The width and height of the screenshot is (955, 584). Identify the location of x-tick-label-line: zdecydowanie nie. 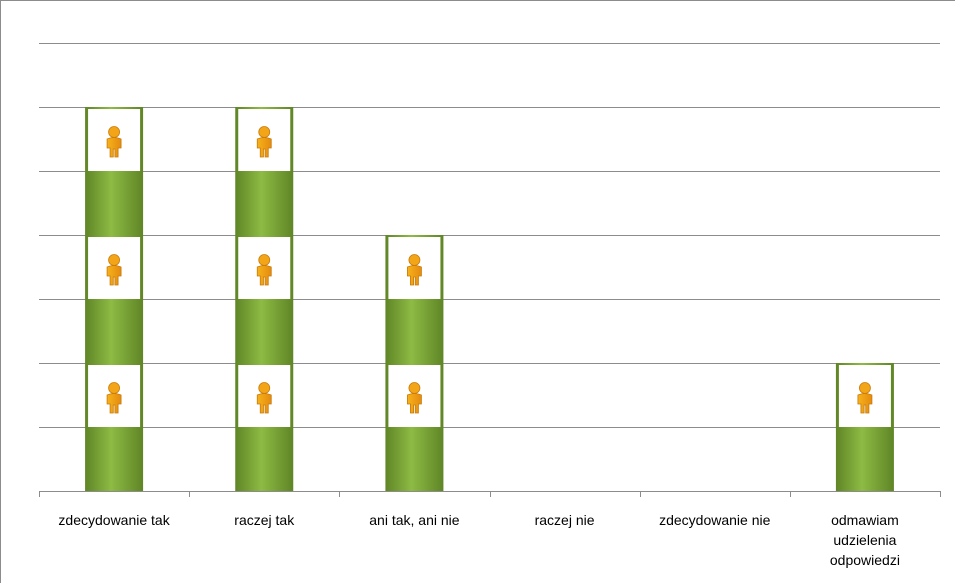
(715, 520).